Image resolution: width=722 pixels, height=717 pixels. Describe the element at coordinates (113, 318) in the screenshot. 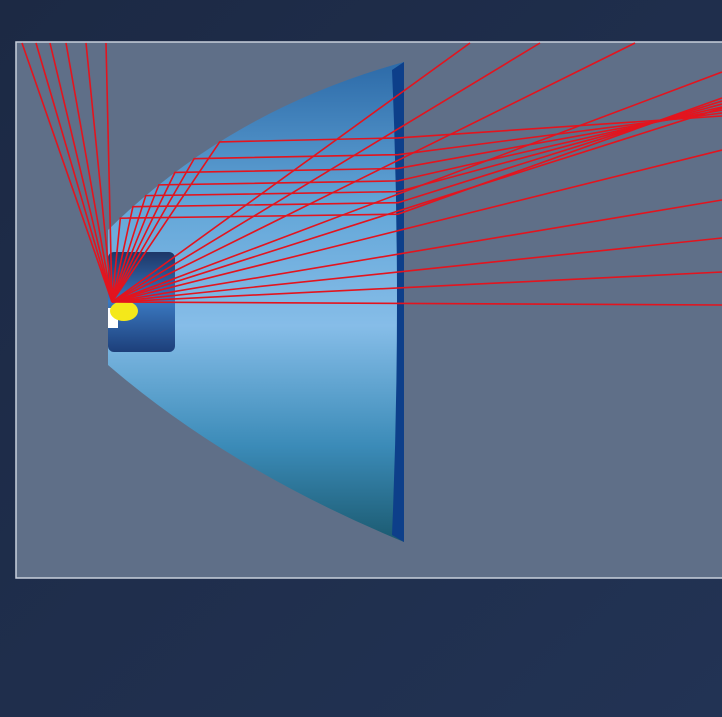

I see `led-base` at that location.